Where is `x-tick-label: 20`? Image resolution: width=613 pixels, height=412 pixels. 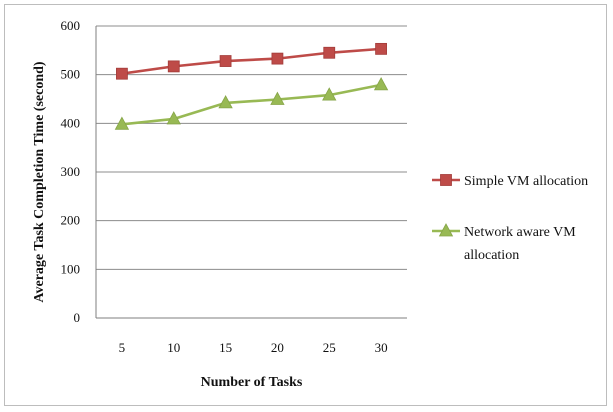 x-tick-label: 20 is located at coordinates (277, 347).